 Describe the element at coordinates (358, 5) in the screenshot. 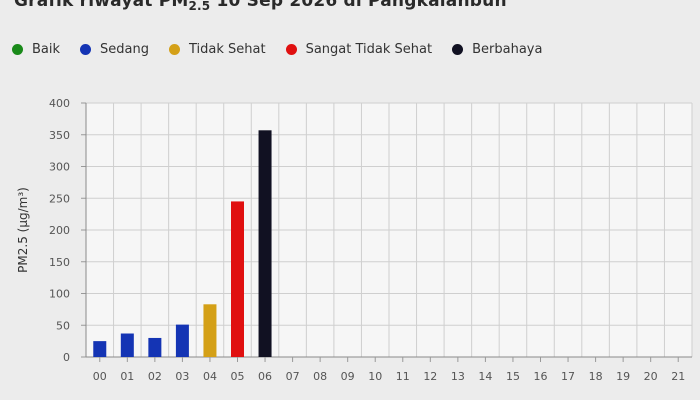

I see `chart-title-suffix: 10 Sep 2026 di Pangkalanbun` at that location.